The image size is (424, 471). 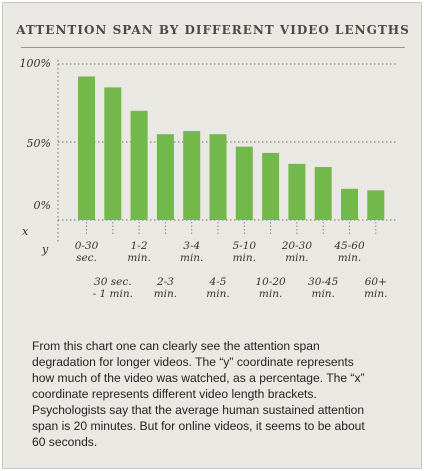 I want to click on category-label: 10-20 min., so click(x=270, y=288).